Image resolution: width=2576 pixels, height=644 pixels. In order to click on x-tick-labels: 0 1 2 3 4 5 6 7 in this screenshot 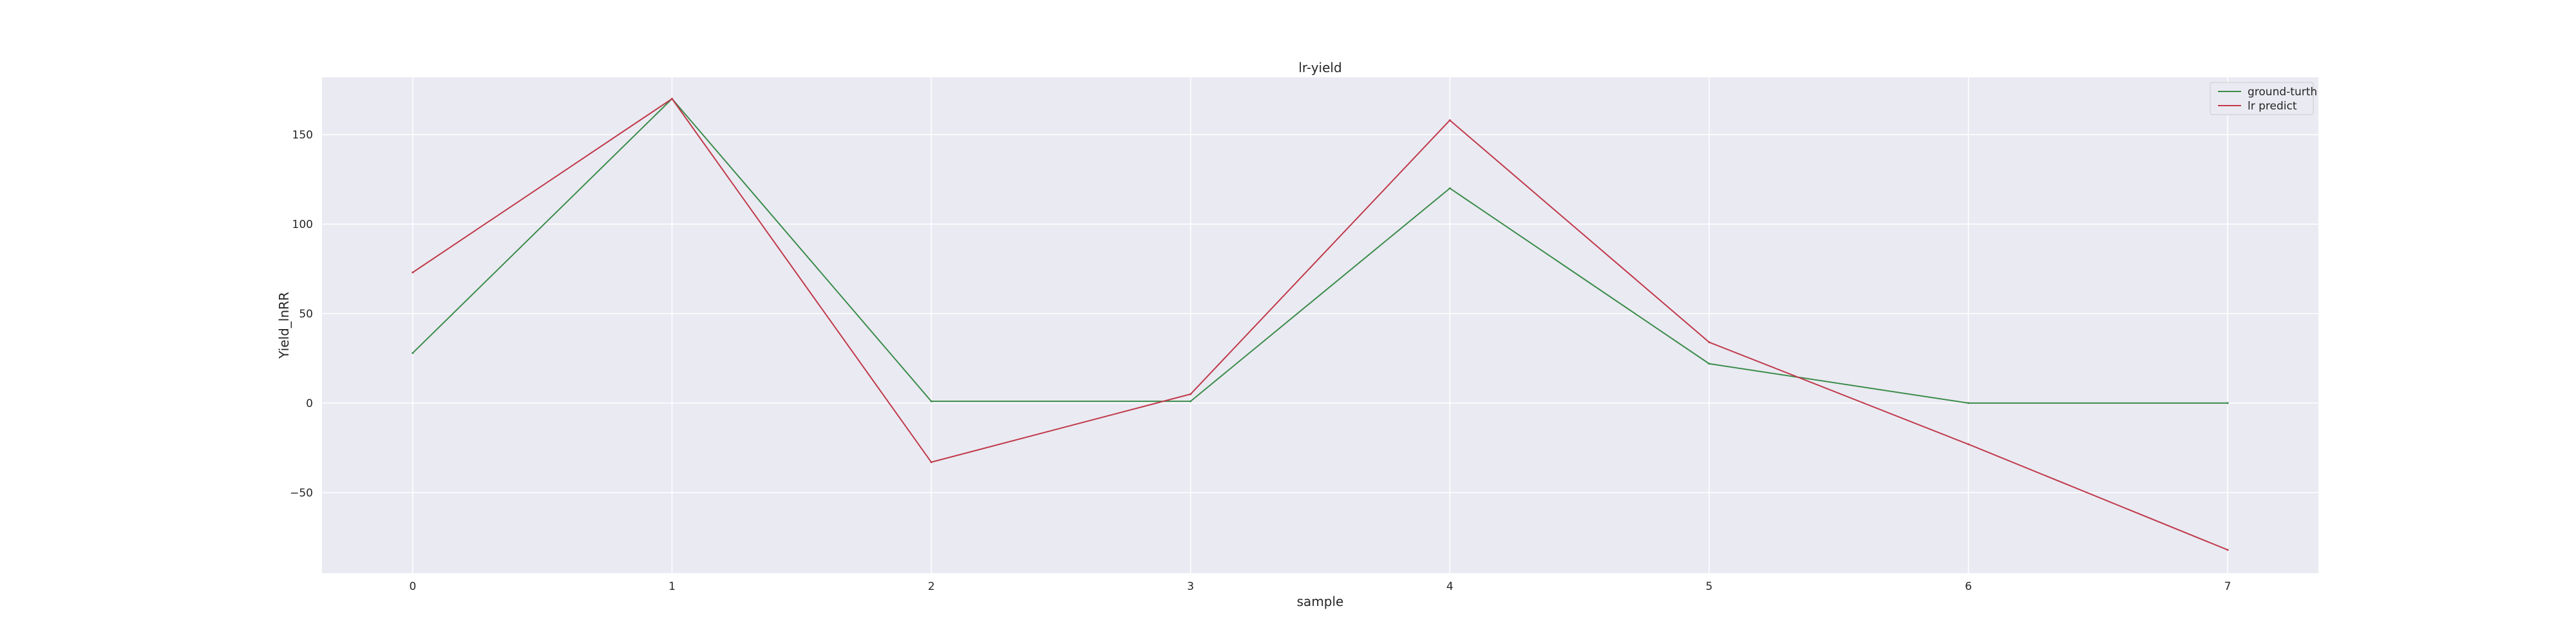, I will do `click(1320, 587)`.